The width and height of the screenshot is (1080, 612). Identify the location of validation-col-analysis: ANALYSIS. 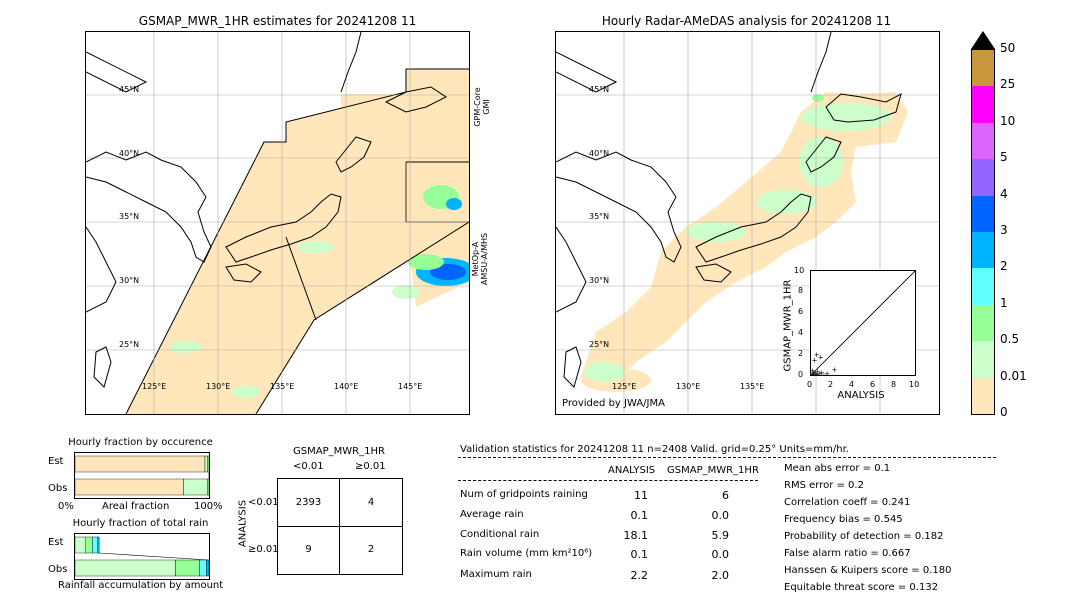
(632, 470).